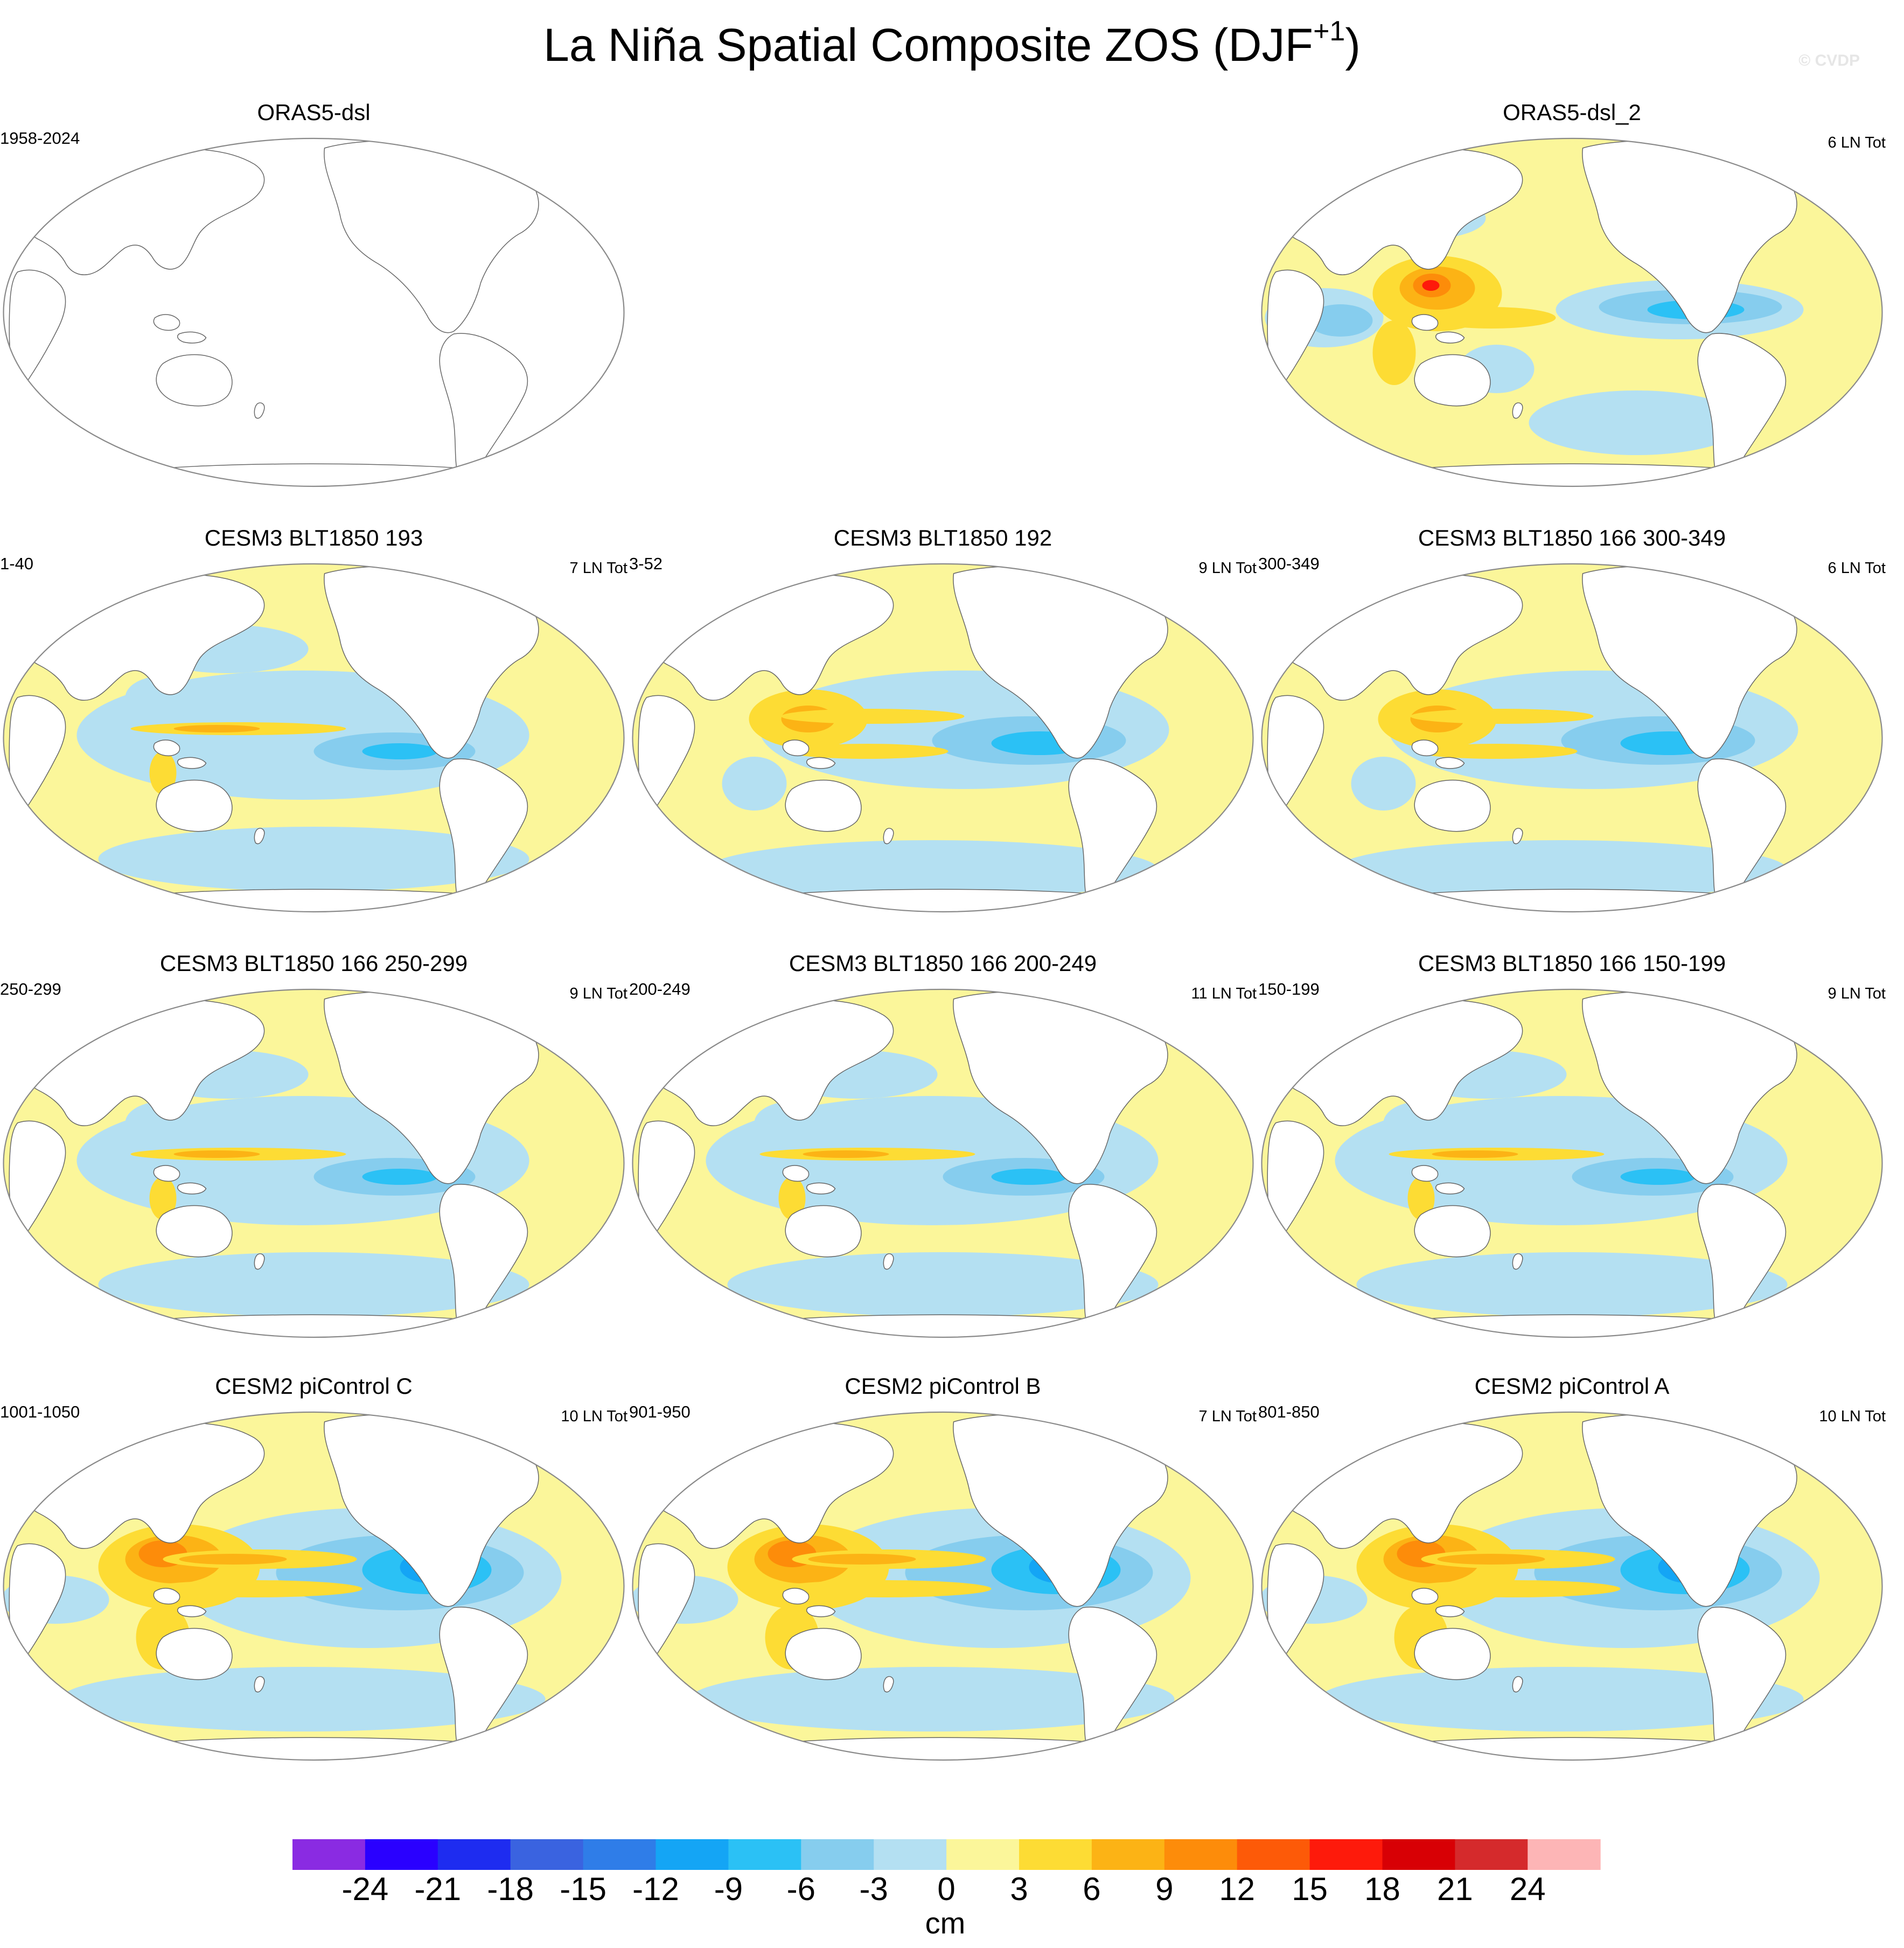 The width and height of the screenshot is (1904, 1948). What do you see at coordinates (1853, 1416) in the screenshot?
I see `panel-event-count: 10 LN Tot` at bounding box center [1853, 1416].